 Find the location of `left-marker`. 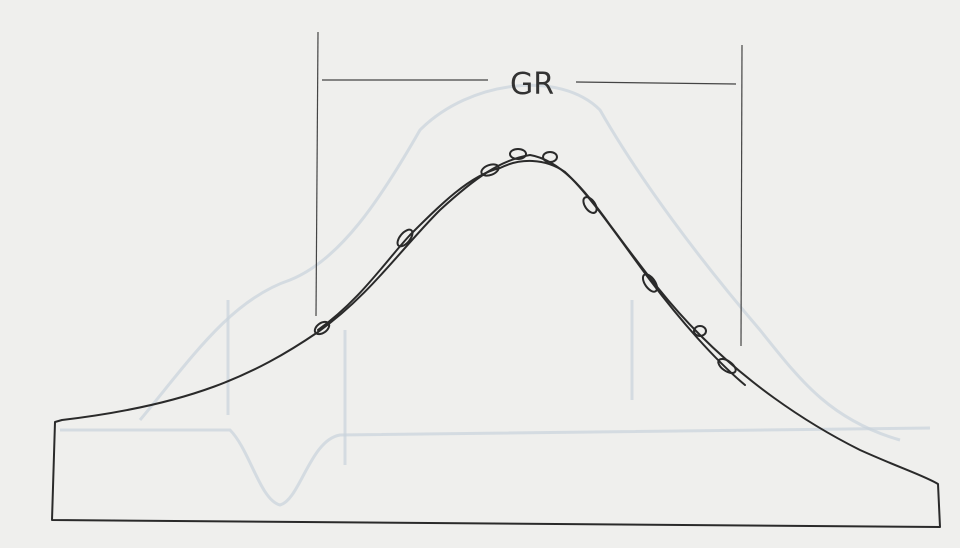

left-marker is located at coordinates (317, 174).